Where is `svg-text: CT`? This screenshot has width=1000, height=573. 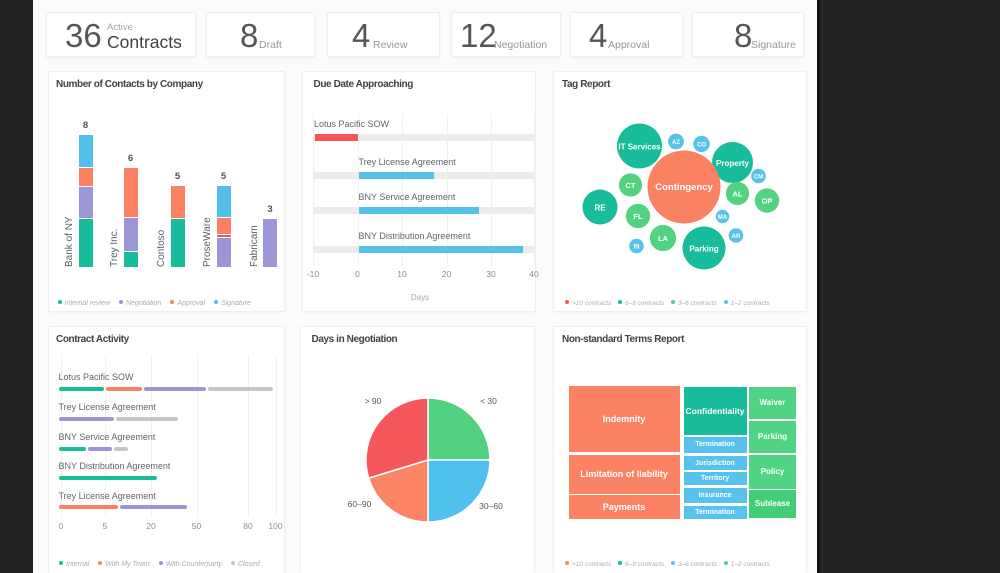
svg-text: CT is located at coordinates (631, 185).